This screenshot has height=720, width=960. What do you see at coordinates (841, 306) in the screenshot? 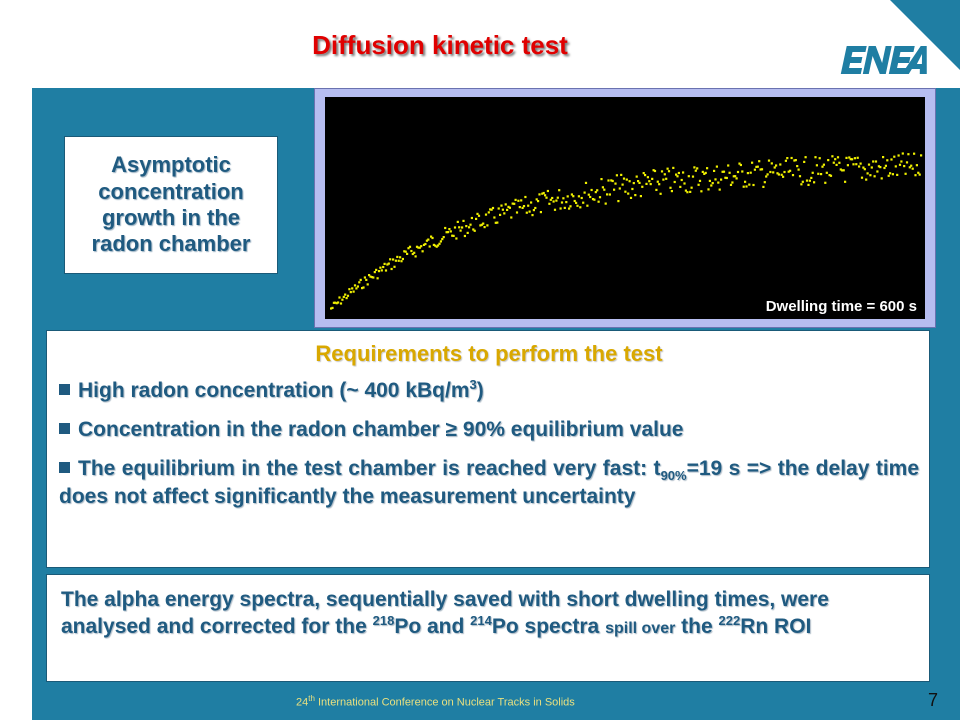
I see `dwelling-time-label: Dwelling time = 600 s` at bounding box center [841, 306].